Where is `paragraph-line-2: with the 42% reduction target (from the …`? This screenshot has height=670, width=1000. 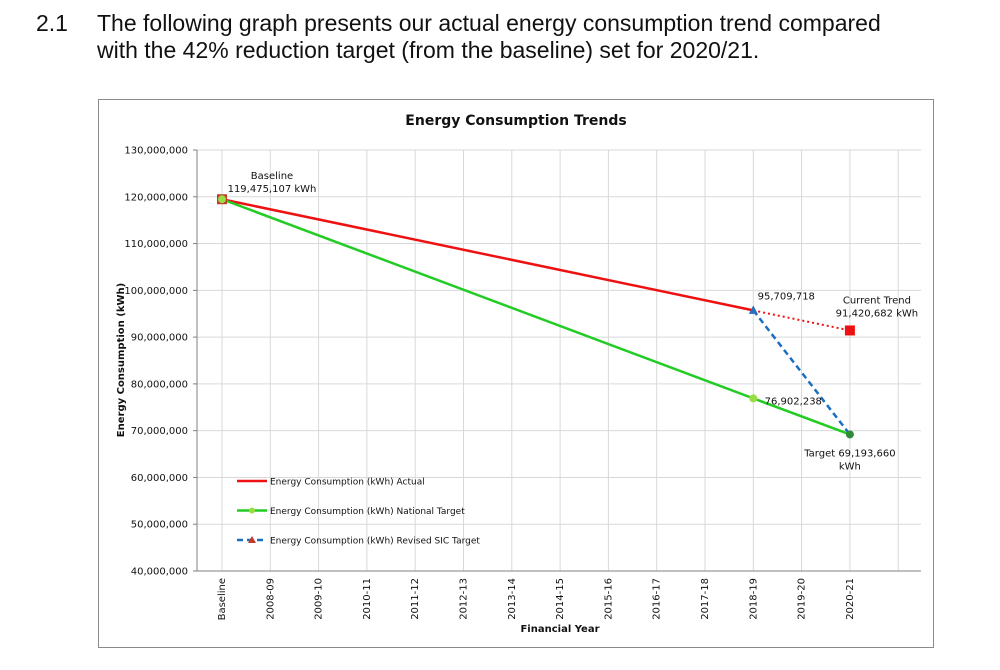
paragraph-line-2: with the 42% reduction target (from the … is located at coordinates (428, 50).